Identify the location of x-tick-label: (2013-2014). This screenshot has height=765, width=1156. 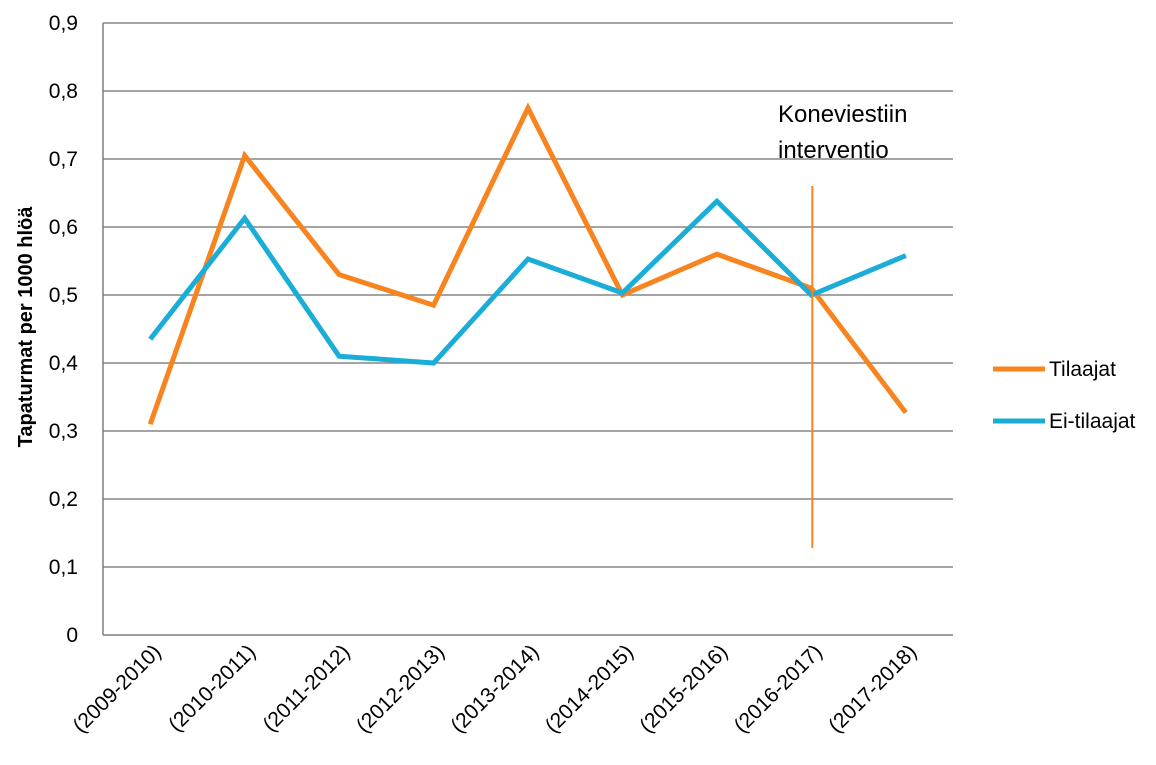
(494, 688).